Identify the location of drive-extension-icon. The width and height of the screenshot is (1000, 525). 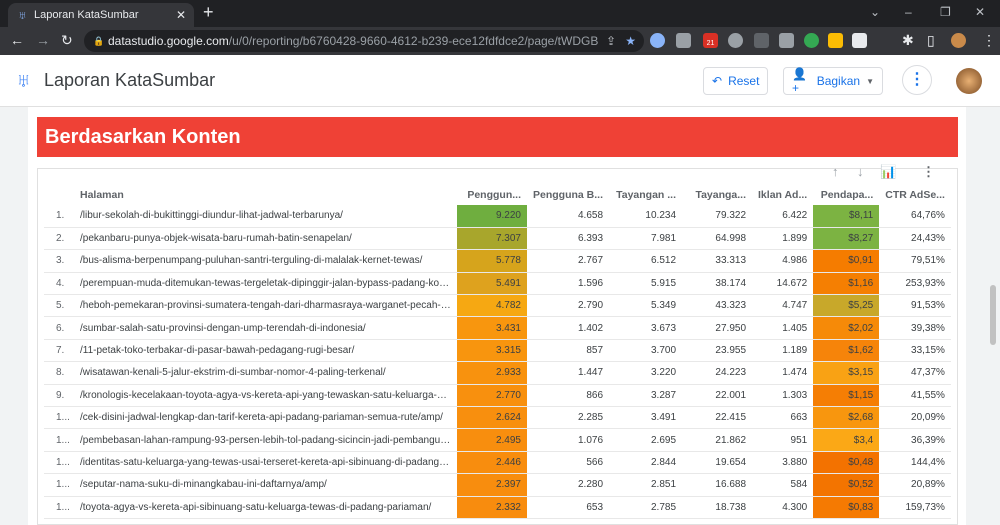
(835, 40).